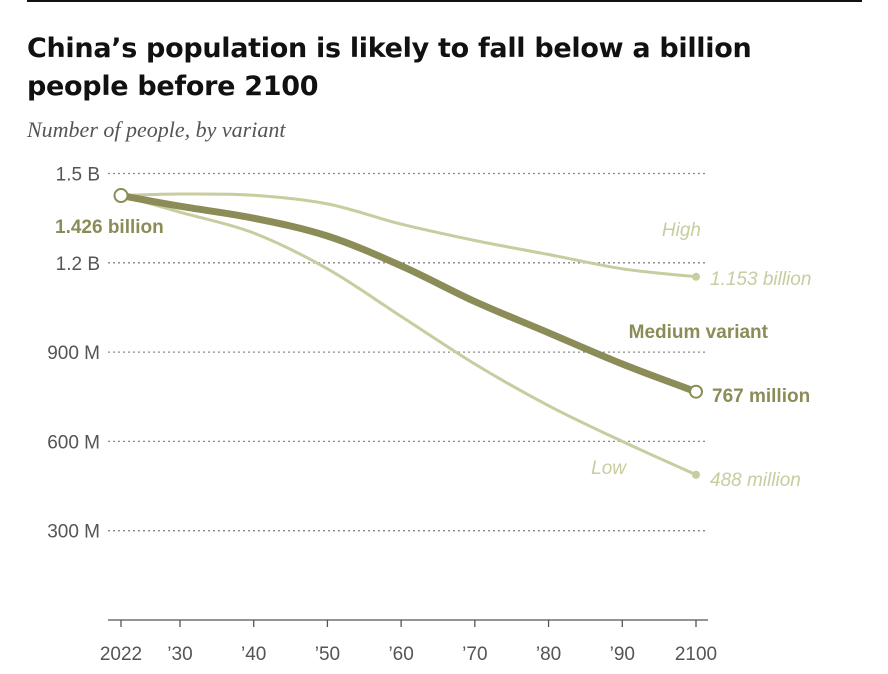 Image resolution: width=888 pixels, height=674 pixels. Describe the element at coordinates (474, 654) in the screenshot. I see `x-tick-label-2070: ’70` at that location.